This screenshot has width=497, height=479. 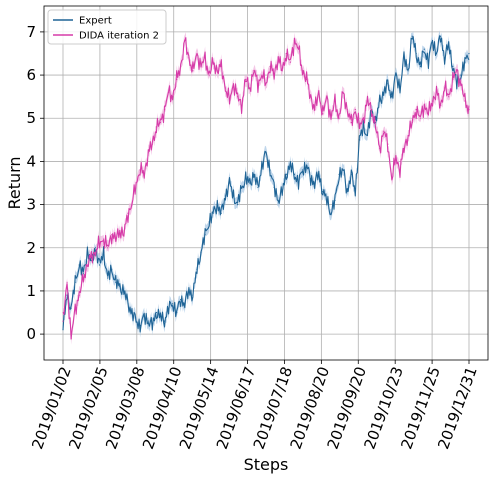 What do you see at coordinates (266, 464) in the screenshot?
I see `x-axis-title: Steps` at bounding box center [266, 464].